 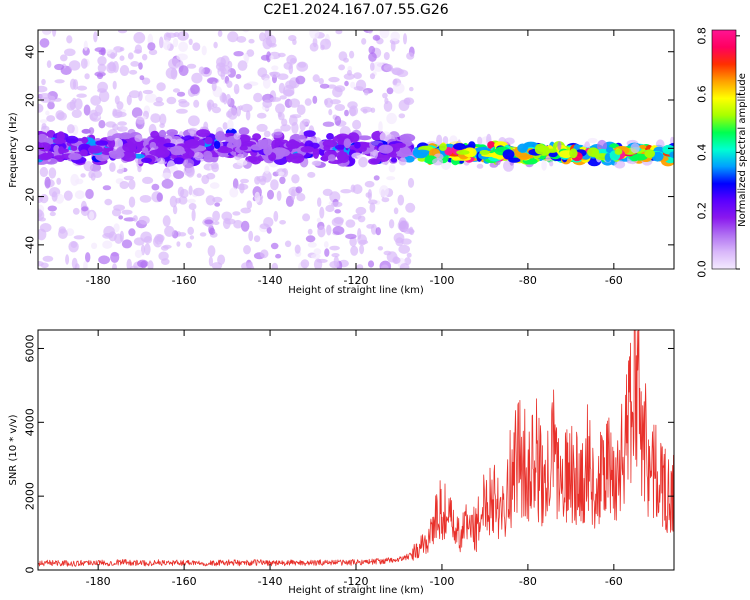 What do you see at coordinates (356, 280) in the screenshot?
I see `x-tick-label: -120` at bounding box center [356, 280].